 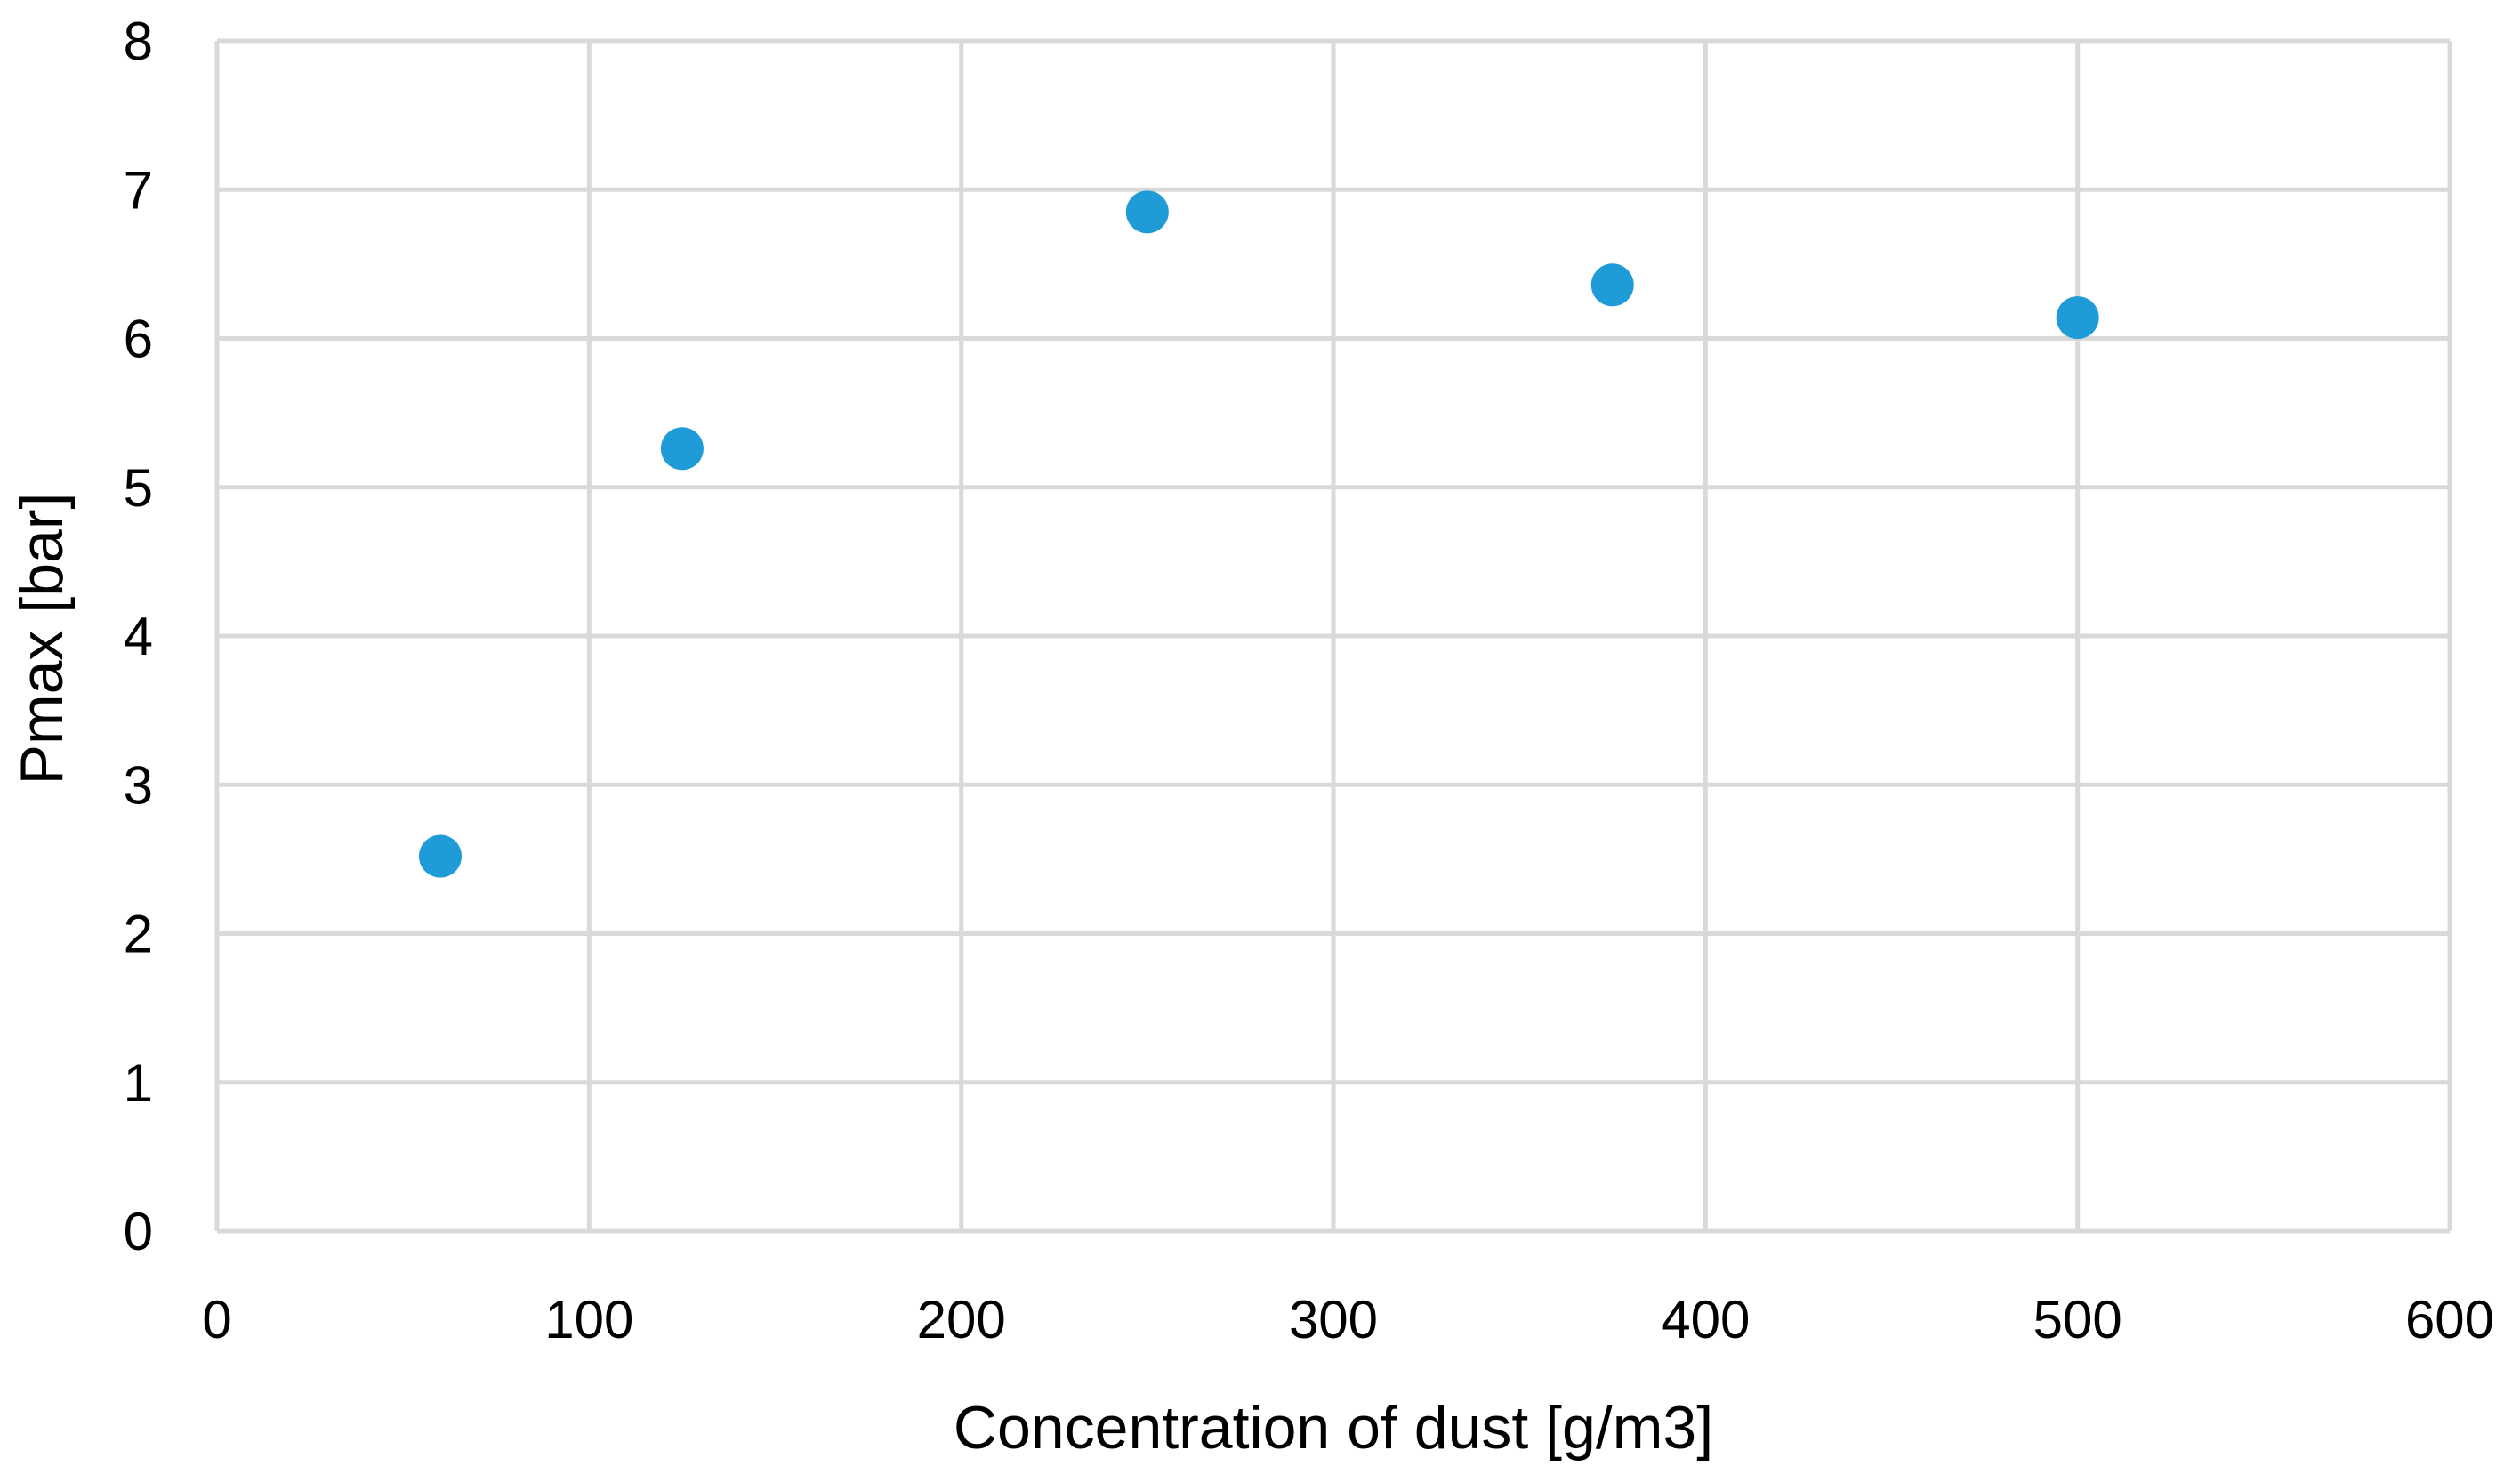 I want to click on x-tick-label: 0, so click(x=216, y=1319).